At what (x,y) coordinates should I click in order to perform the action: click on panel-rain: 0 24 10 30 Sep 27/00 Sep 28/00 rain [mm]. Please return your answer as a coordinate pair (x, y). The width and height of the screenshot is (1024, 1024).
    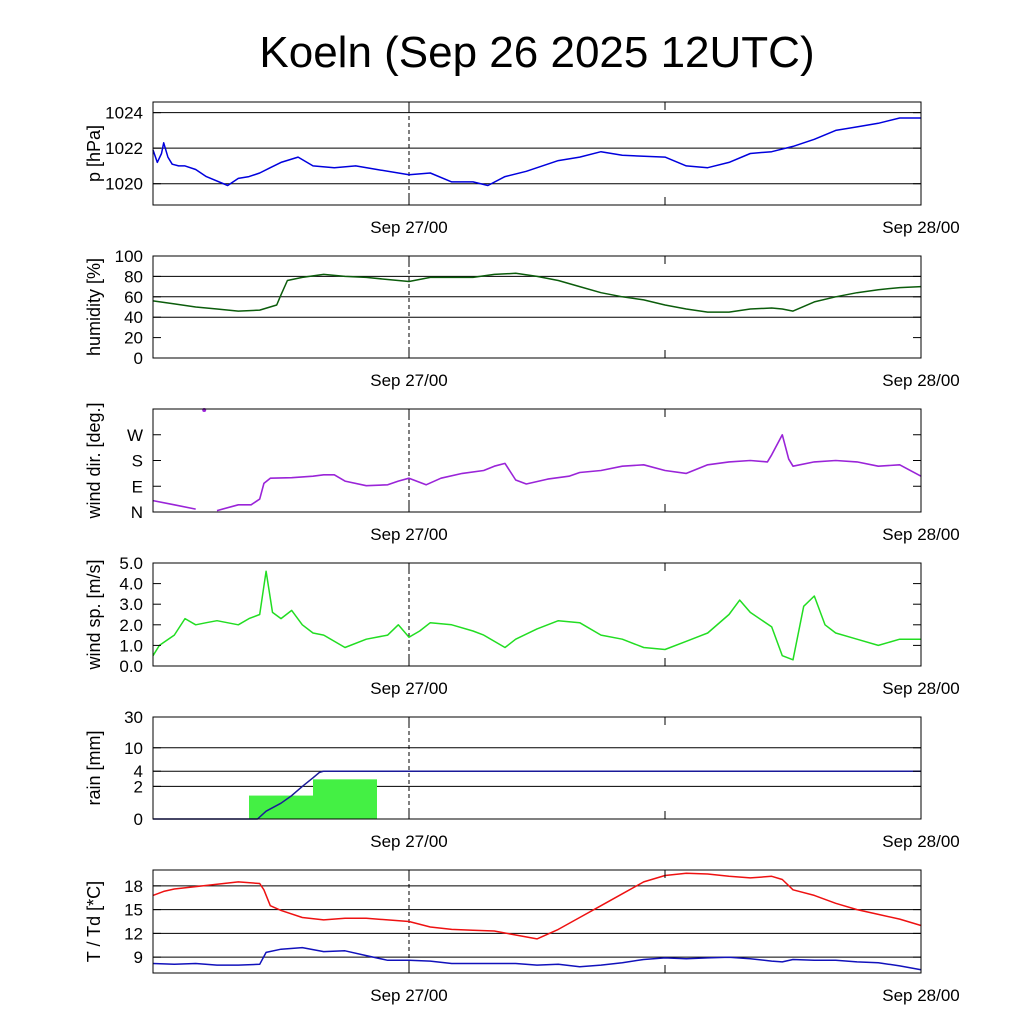
    Looking at the image, I should click on (522, 779).